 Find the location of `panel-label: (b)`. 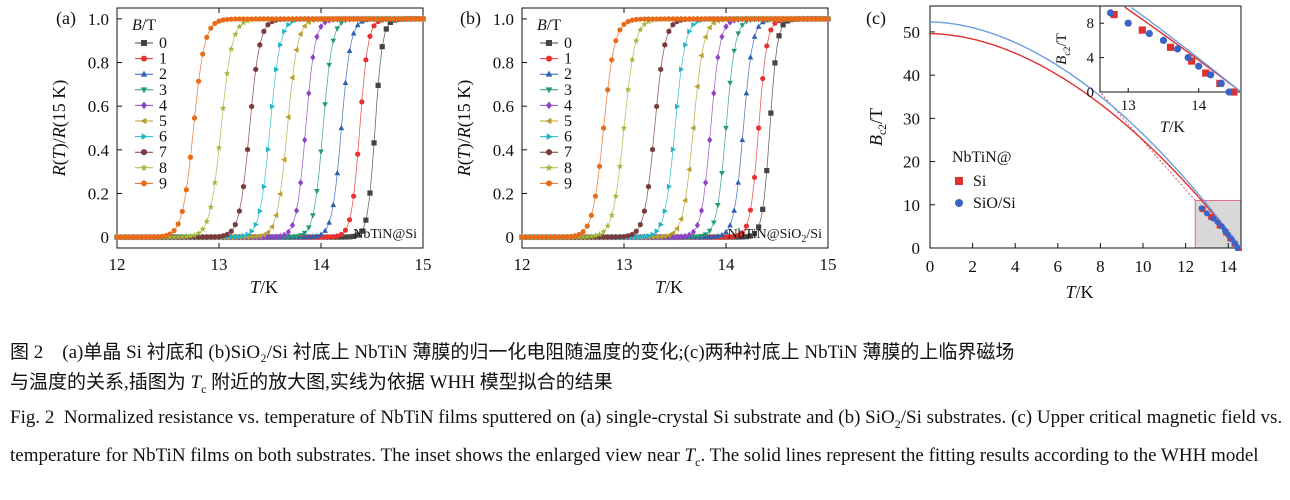

panel-label: (b) is located at coordinates (470, 18).